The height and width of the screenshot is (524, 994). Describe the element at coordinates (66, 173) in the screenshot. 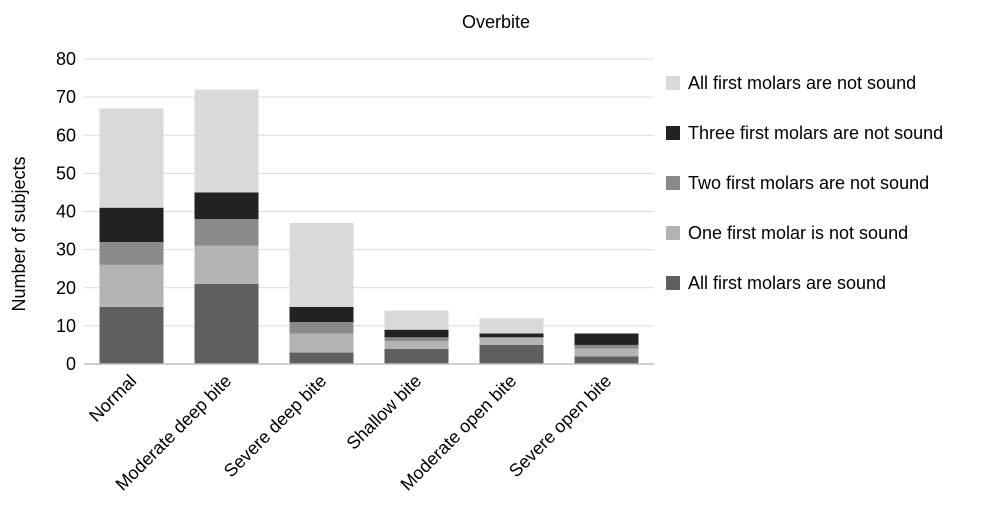

I see `y-tick-label: 50` at that location.